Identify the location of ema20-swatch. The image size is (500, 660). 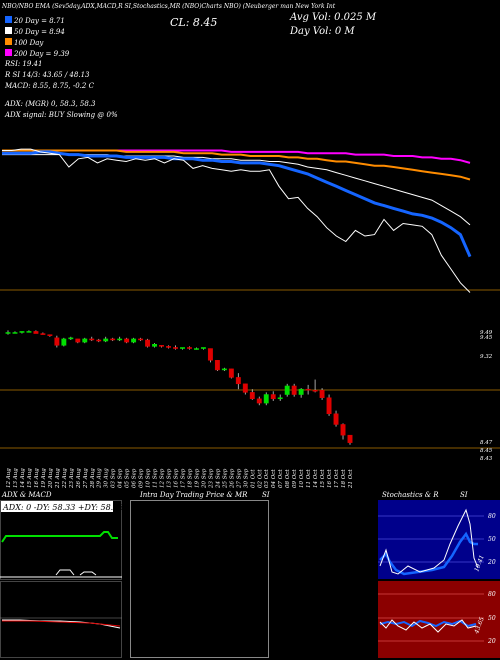
(8, 19).